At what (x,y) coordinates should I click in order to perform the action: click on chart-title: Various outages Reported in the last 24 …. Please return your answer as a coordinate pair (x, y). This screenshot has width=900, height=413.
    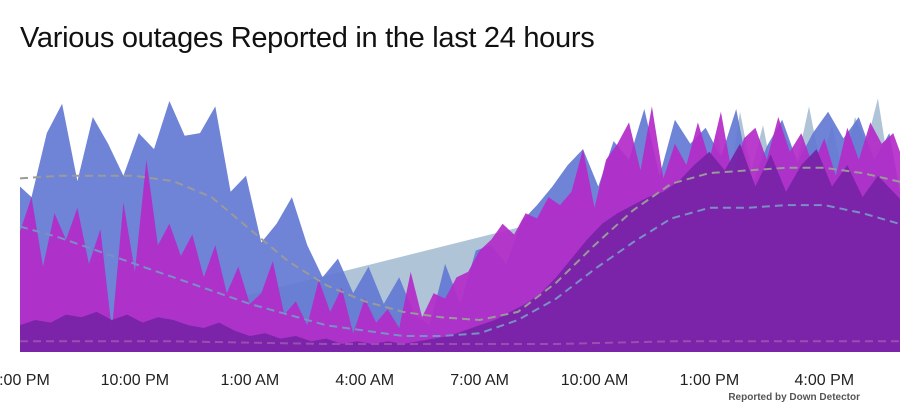
    Looking at the image, I should click on (307, 38).